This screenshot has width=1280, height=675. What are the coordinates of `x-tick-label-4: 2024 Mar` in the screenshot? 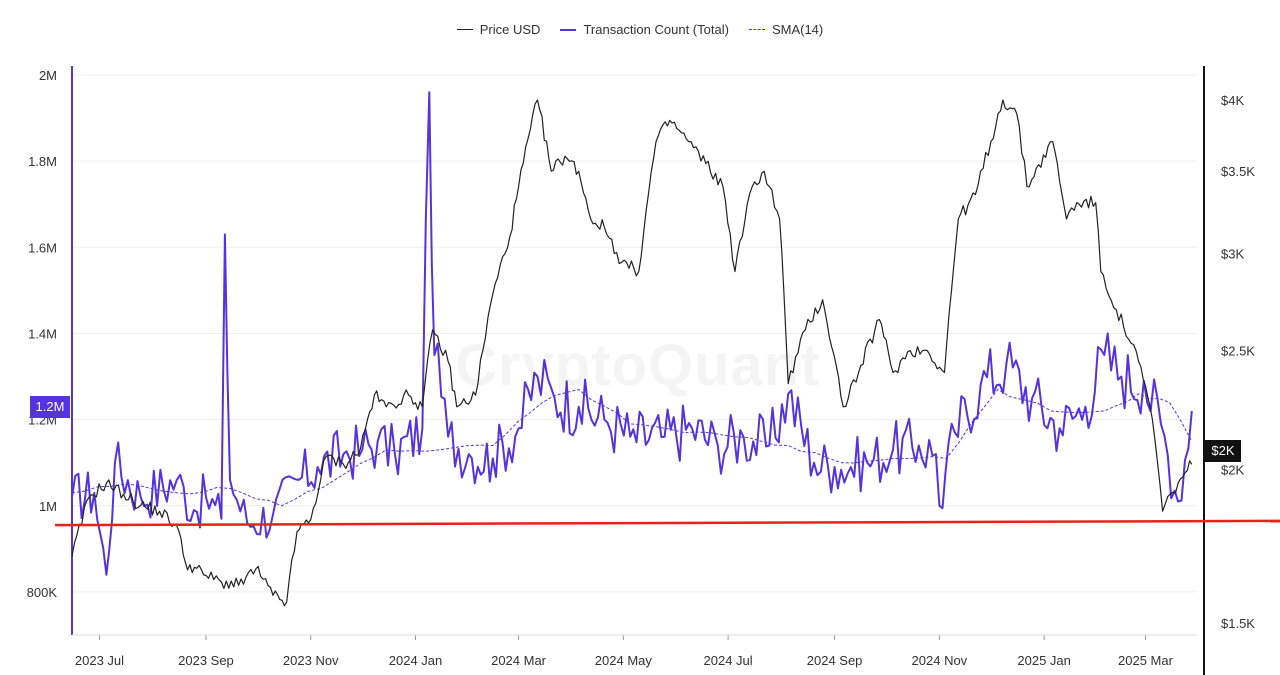 It's located at (519, 660).